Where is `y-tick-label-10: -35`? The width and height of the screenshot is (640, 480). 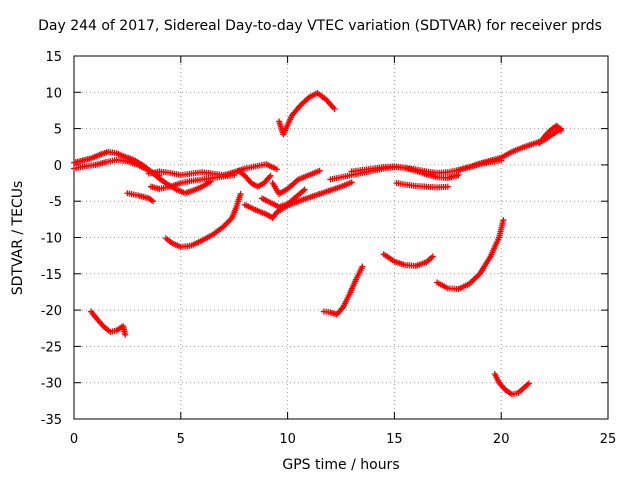 y-tick-label-10: -35 is located at coordinates (51, 420).